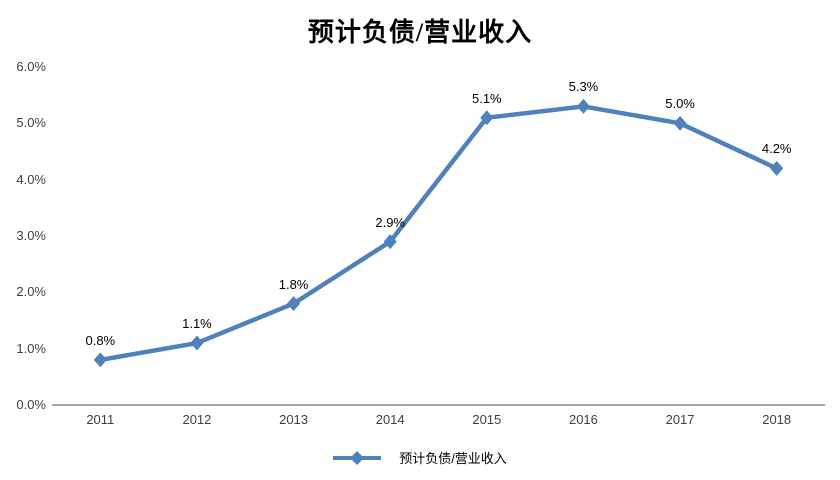 The height and width of the screenshot is (480, 840). Describe the element at coordinates (31, 404) in the screenshot. I see `y-axis-tick-label: 0.0%` at that location.